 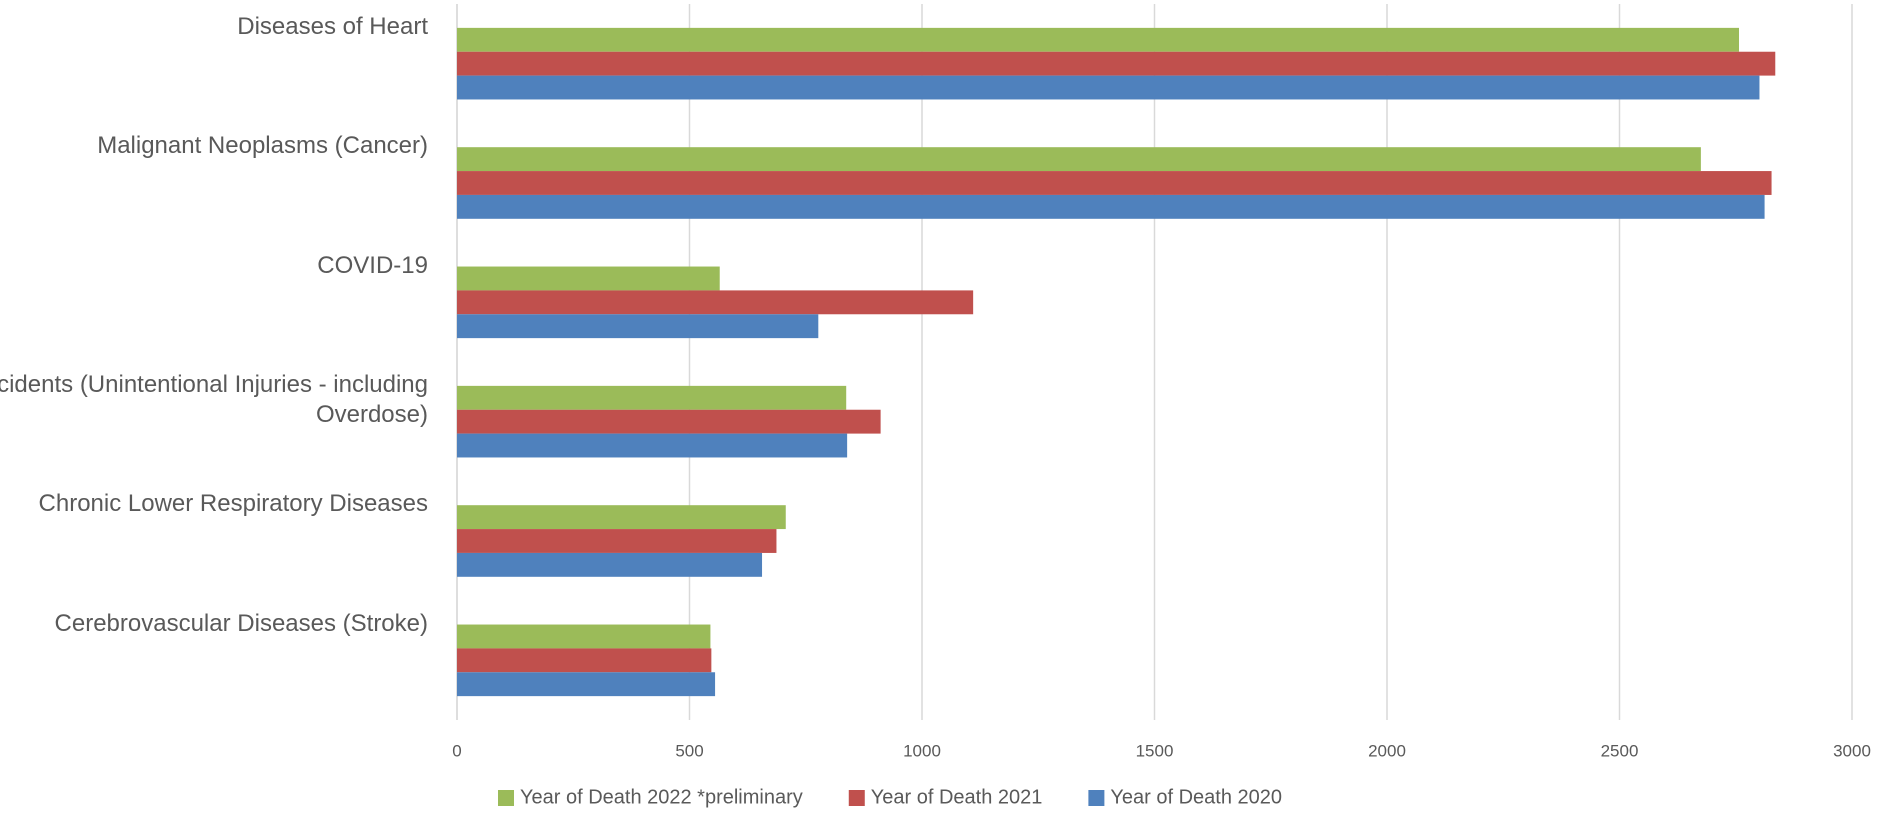 I want to click on category-label: Cerebrovascular Diseases (Stroke), so click(x=241, y=623).